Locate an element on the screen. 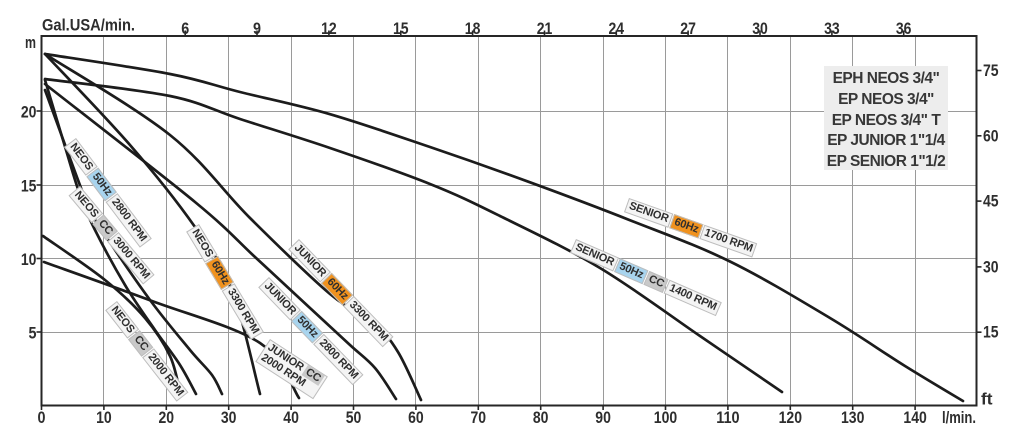 This screenshot has height=439, width=1009. svg-text: 0 is located at coordinates (42, 417).